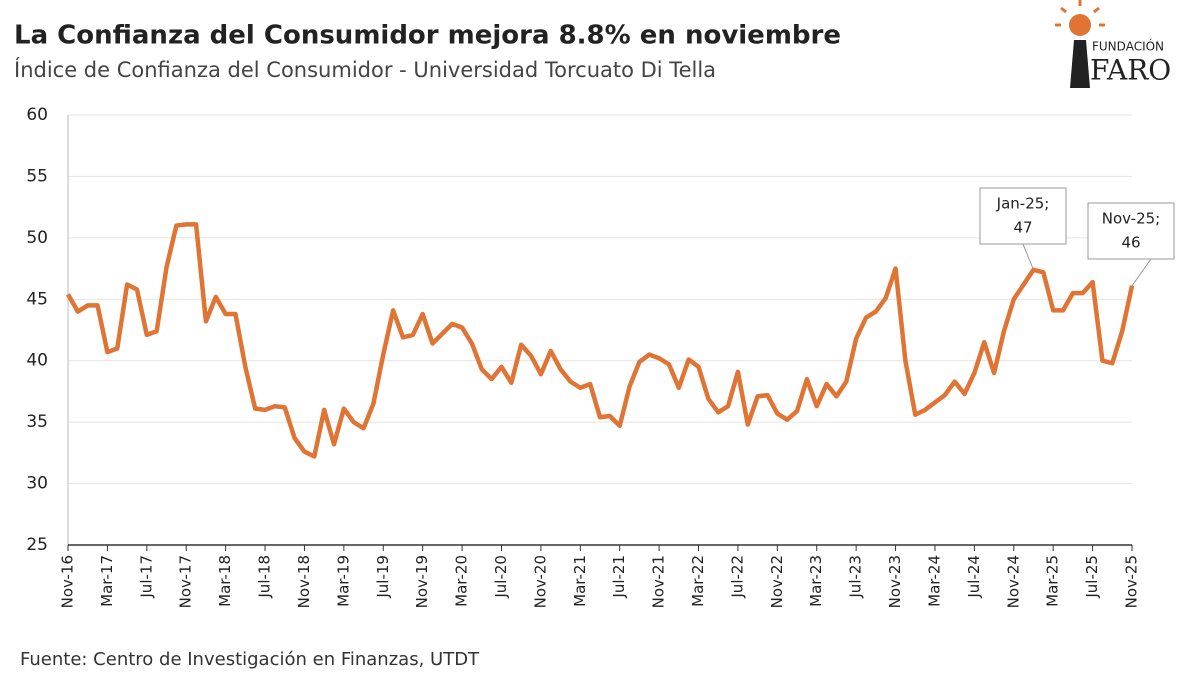  Describe the element at coordinates (422, 581) in the screenshot. I see `x-tick-label: Nov-19` at that location.